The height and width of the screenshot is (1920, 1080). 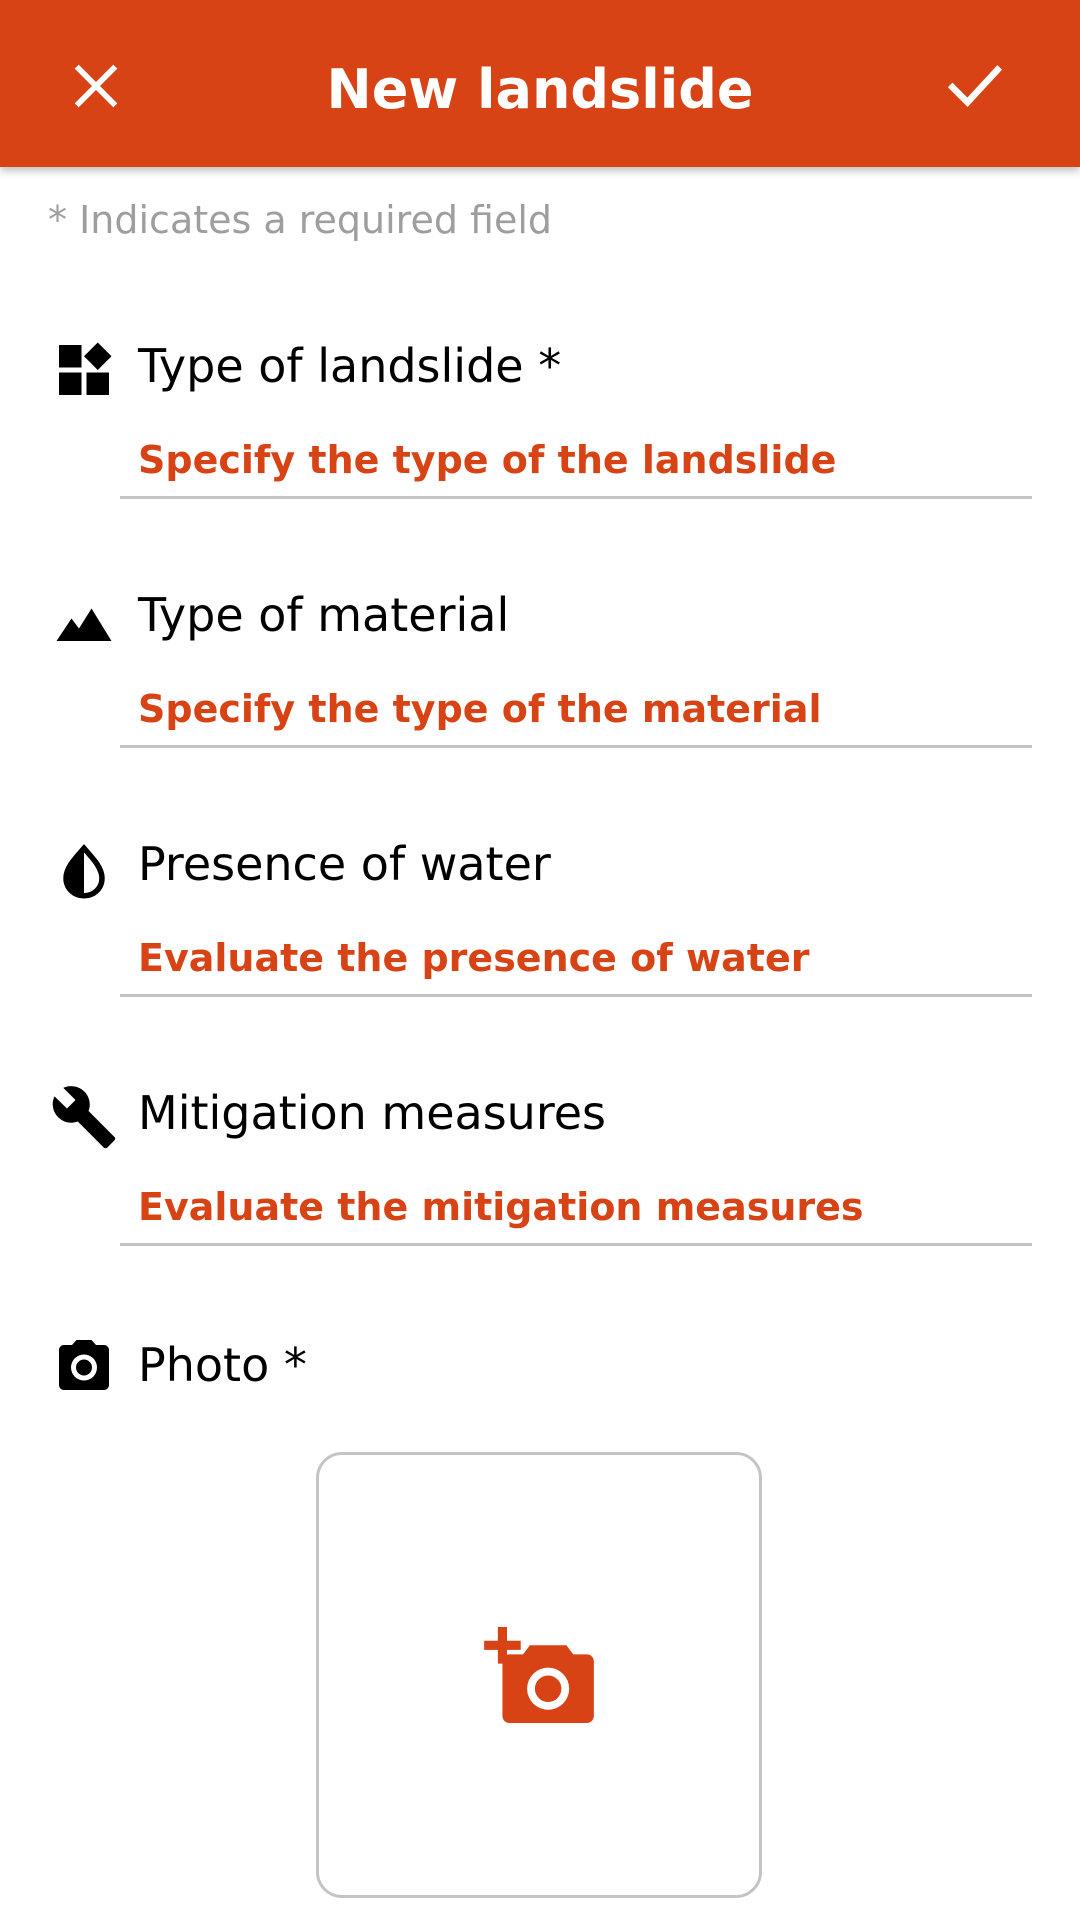 What do you see at coordinates (84, 370) in the screenshot?
I see `widgets-icon` at bounding box center [84, 370].